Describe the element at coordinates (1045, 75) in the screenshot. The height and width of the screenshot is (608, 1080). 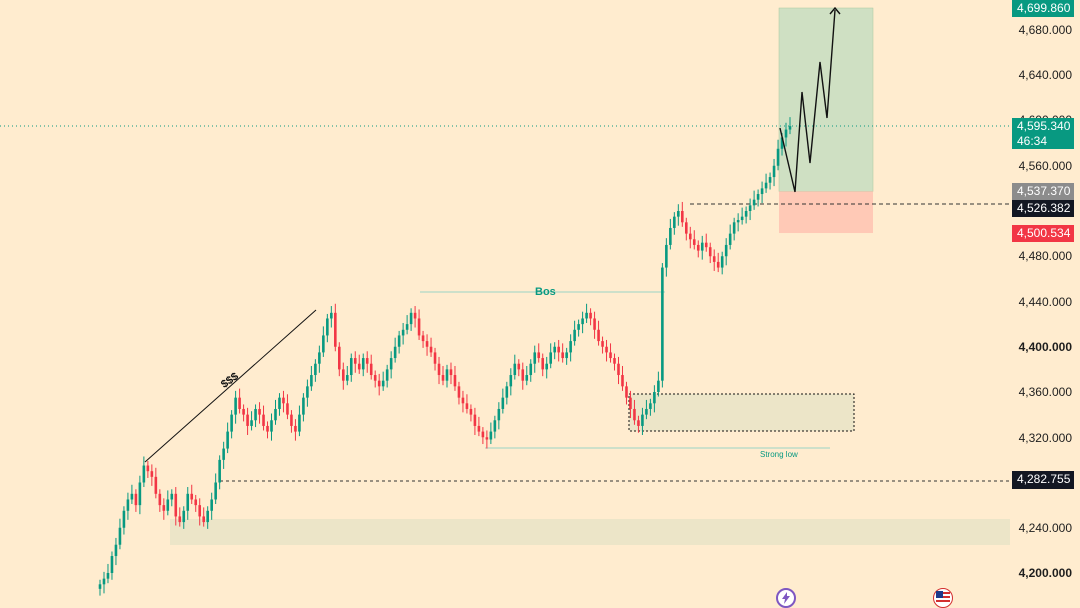
I see `tick-label: 4,640.000` at that location.